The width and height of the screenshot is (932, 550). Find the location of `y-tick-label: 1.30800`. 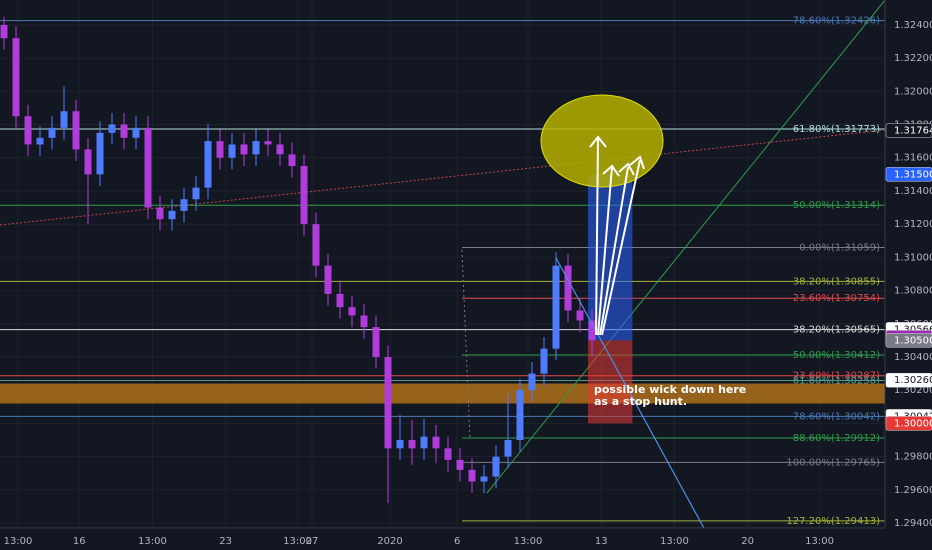

y-tick-label: 1.30800 is located at coordinates (913, 291).